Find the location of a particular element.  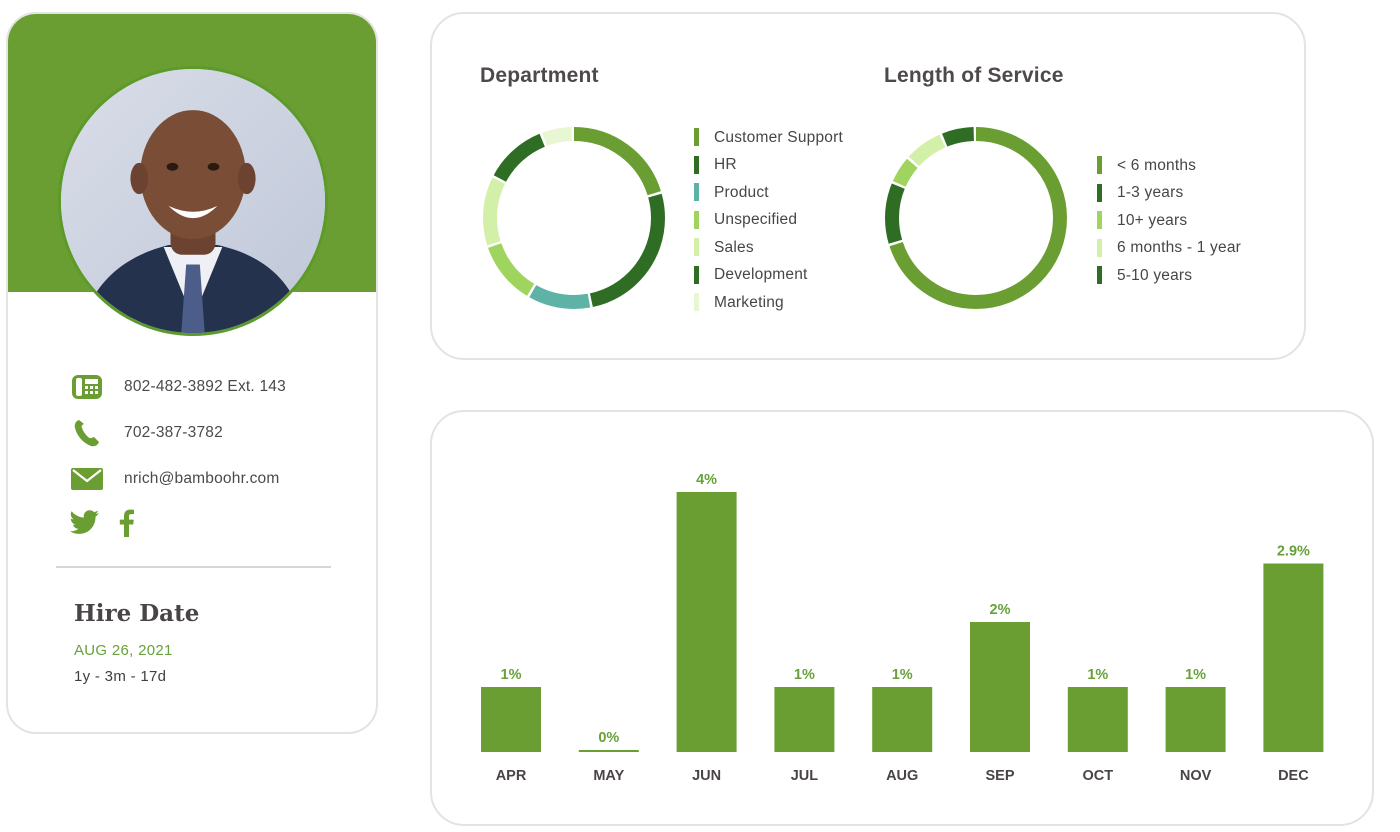

x-axis-tick-label: JUN is located at coordinates (706, 776).